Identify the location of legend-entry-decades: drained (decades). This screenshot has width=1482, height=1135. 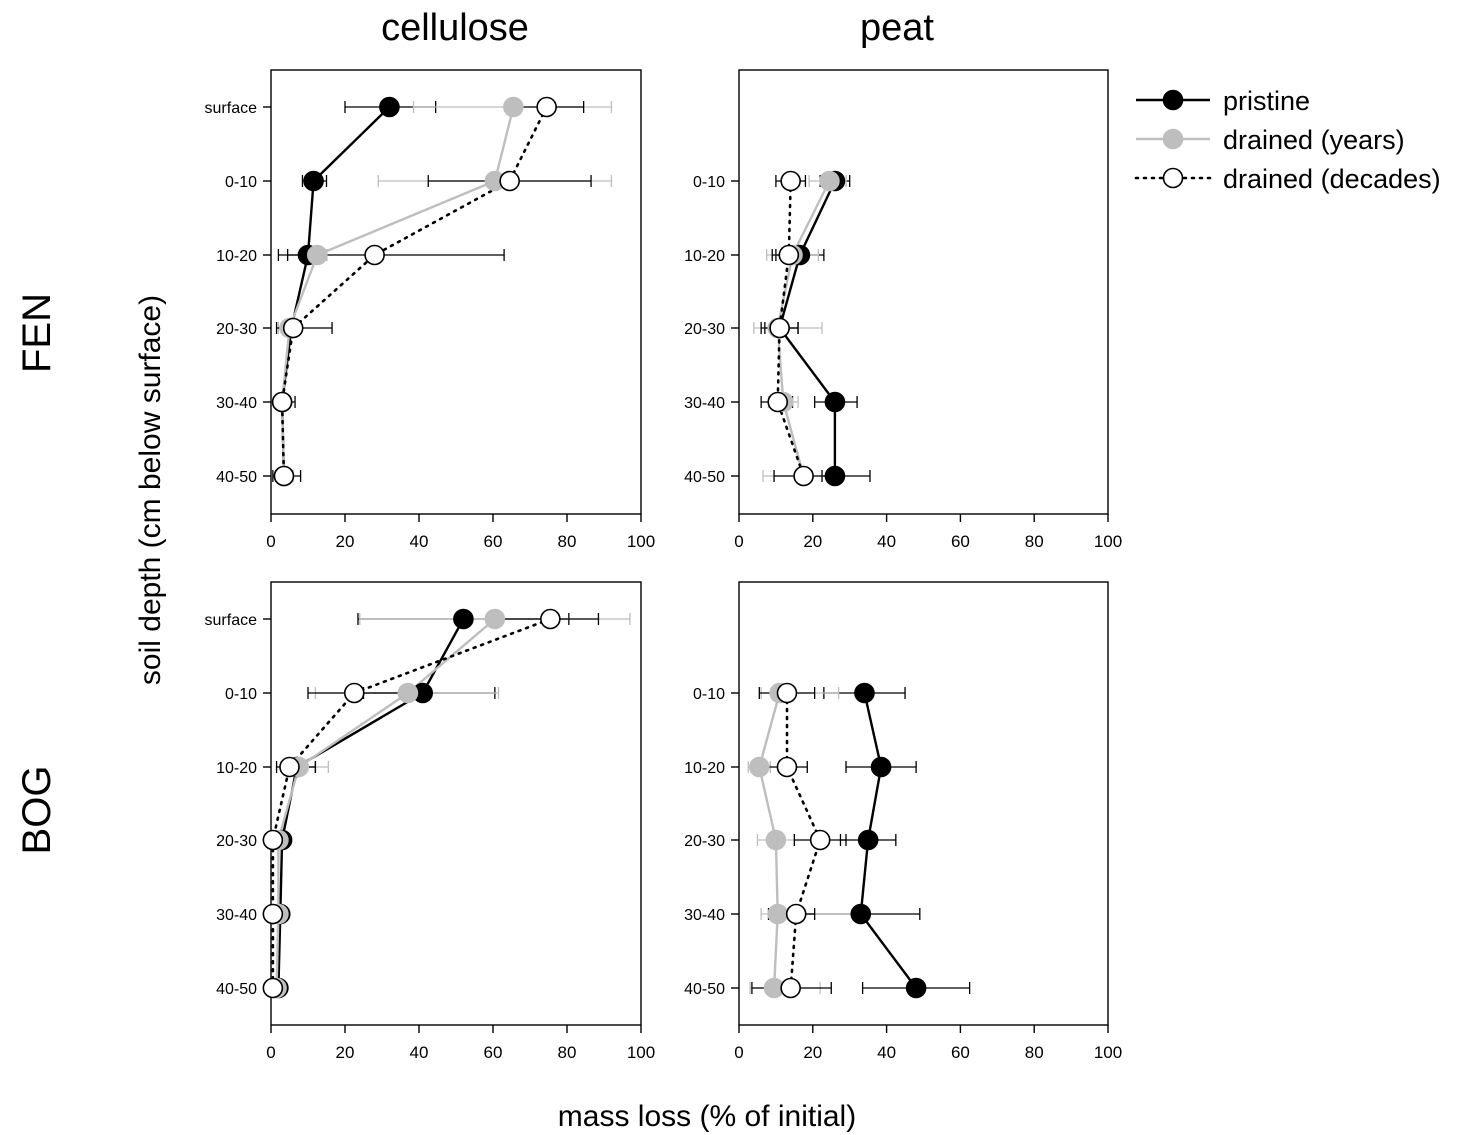
(1287, 179).